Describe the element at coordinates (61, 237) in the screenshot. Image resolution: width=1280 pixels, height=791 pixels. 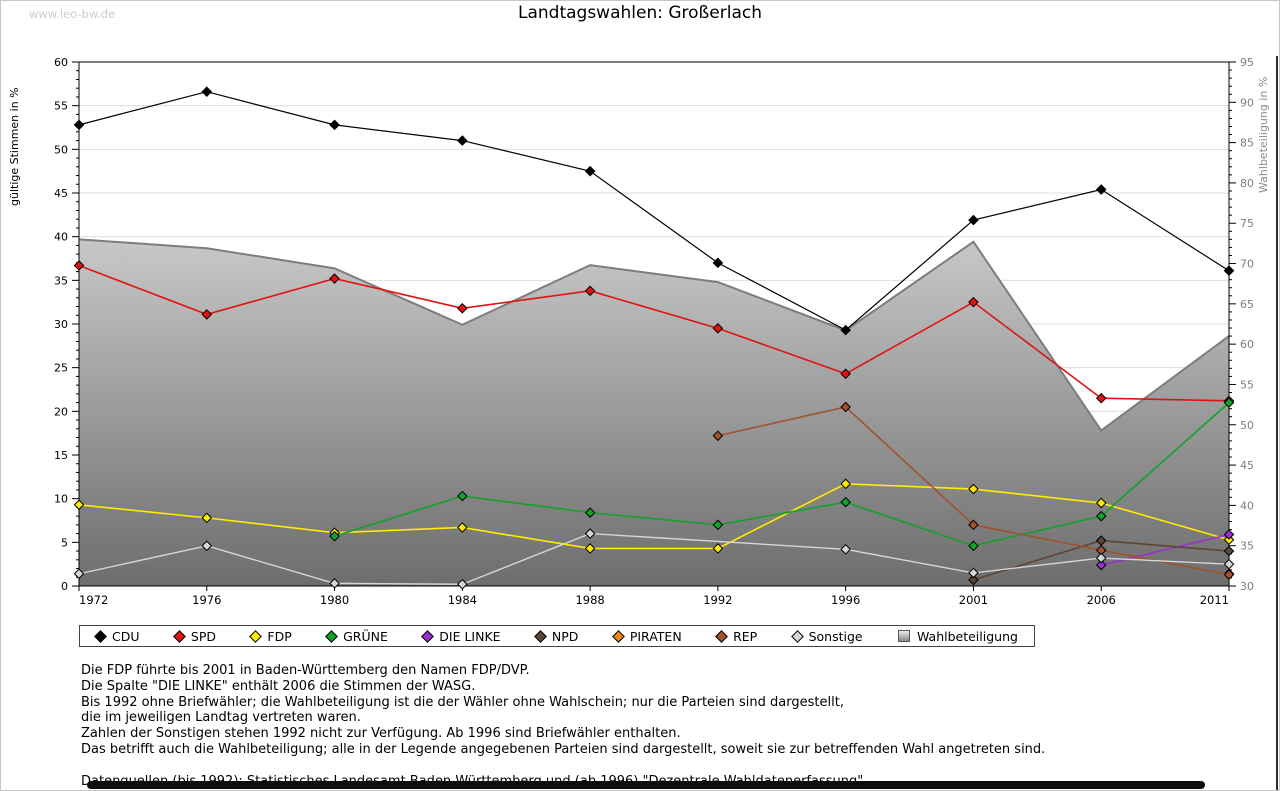
I see `left-axis-tick-label: 40` at that location.